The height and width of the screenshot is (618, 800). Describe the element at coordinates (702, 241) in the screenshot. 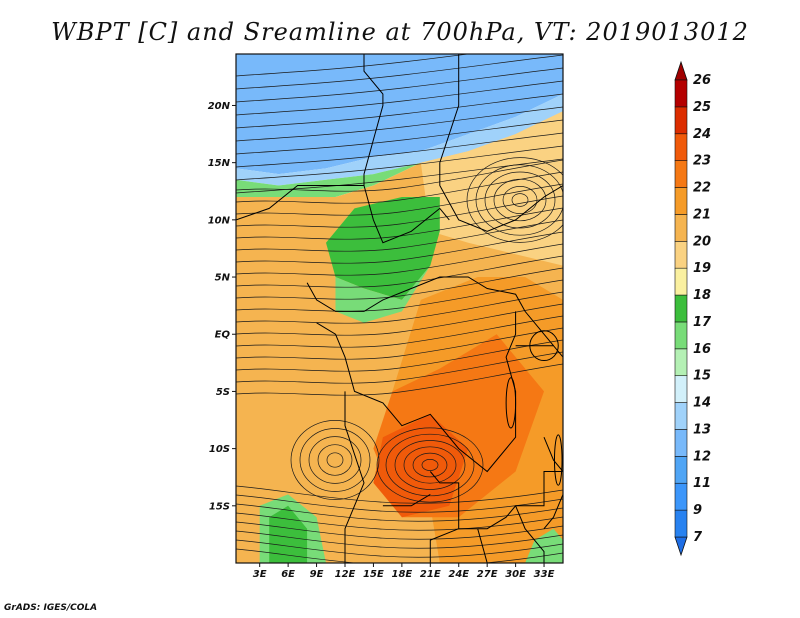

I see `colorbar-label: 20` at that location.